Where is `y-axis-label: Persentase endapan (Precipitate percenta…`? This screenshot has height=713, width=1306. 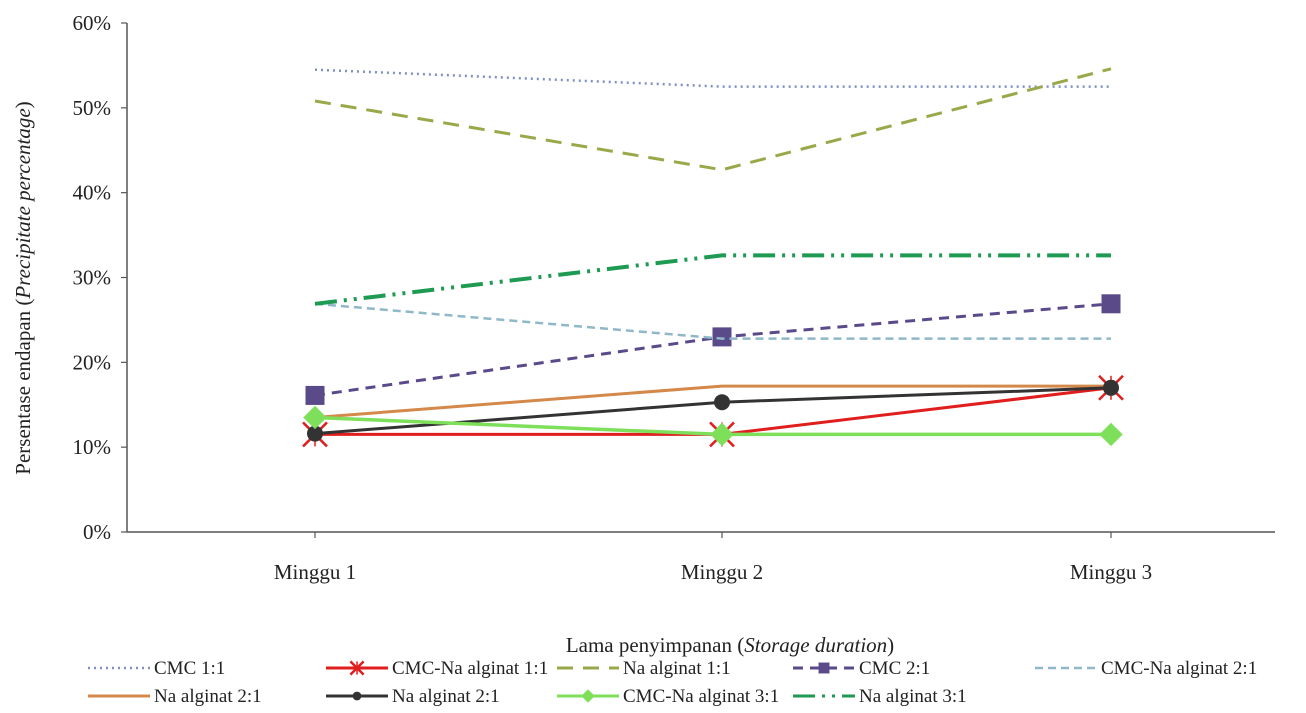
y-axis-label: Persentase endapan (Precipitate percenta… is located at coordinates (23, 287).